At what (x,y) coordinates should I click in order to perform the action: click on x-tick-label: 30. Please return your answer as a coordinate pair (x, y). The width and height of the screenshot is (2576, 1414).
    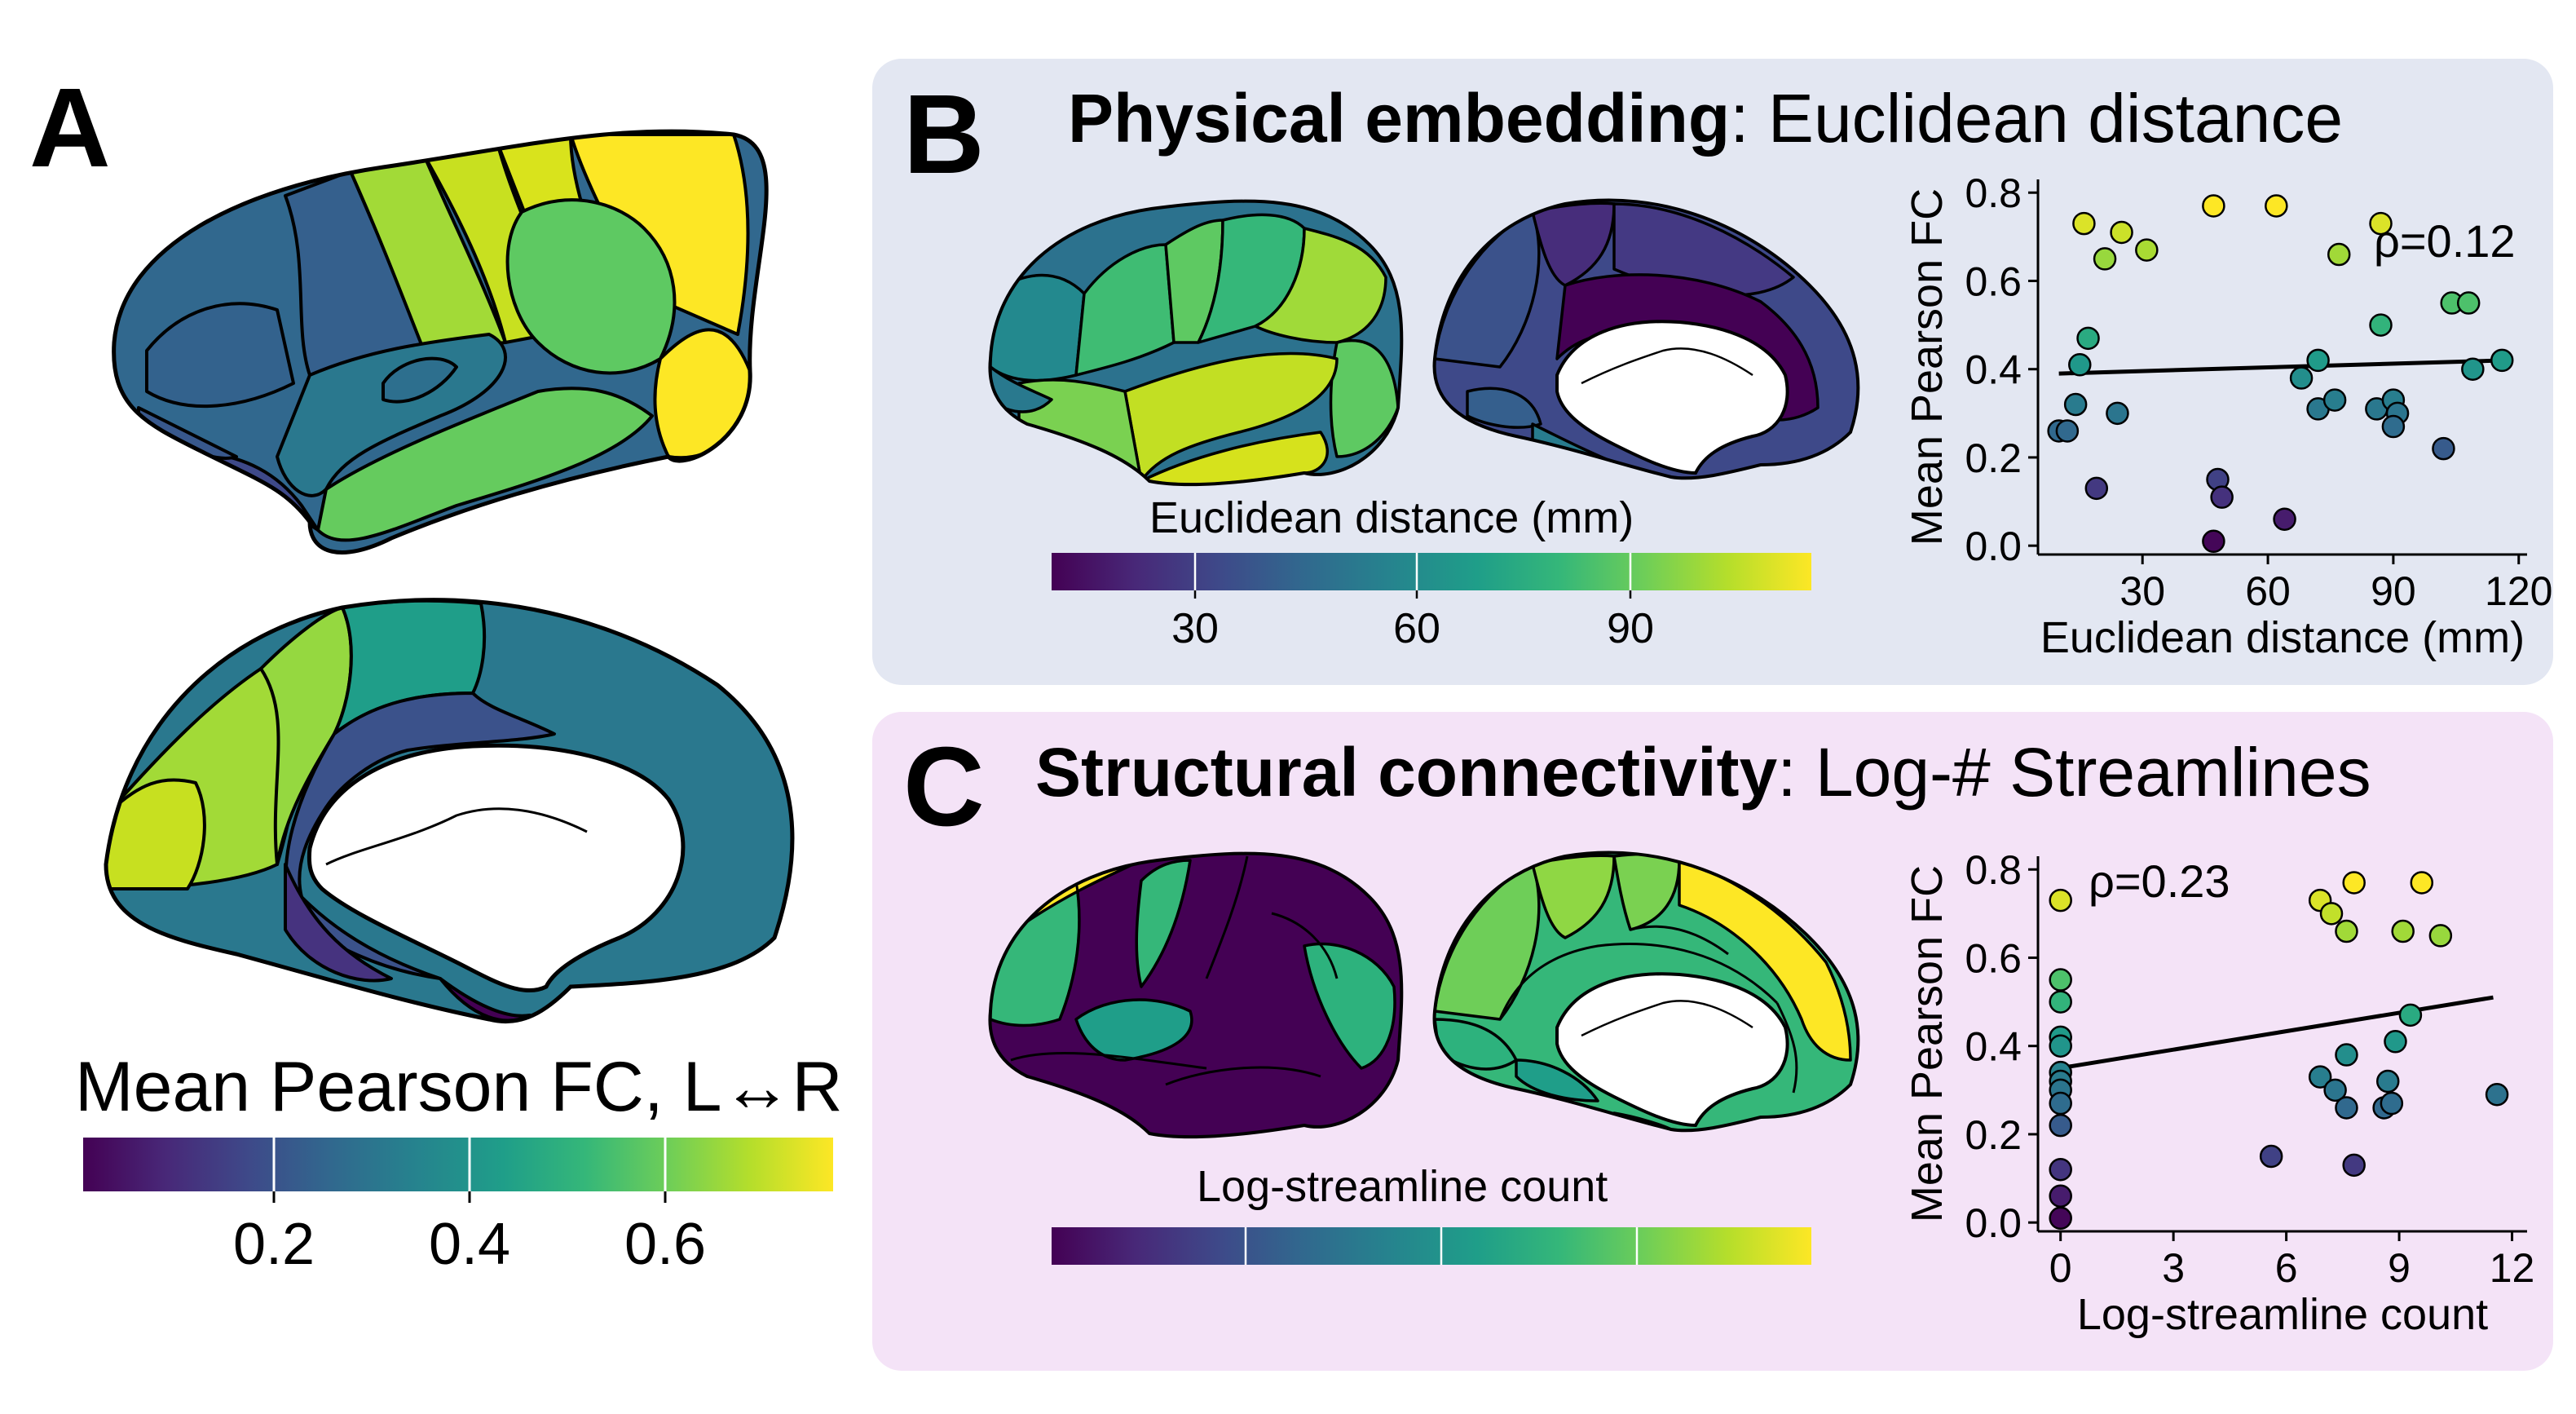
    Looking at the image, I should click on (2142, 591).